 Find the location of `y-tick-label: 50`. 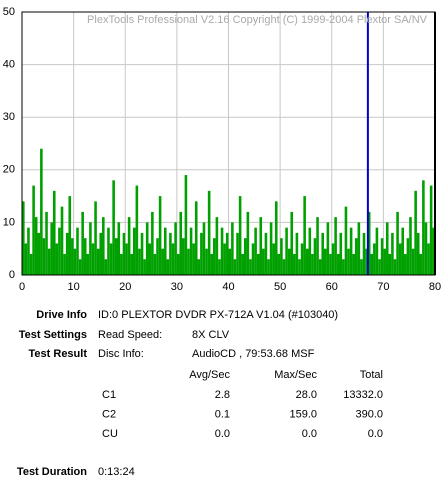

y-tick-label: 50 is located at coordinates (9, 12).